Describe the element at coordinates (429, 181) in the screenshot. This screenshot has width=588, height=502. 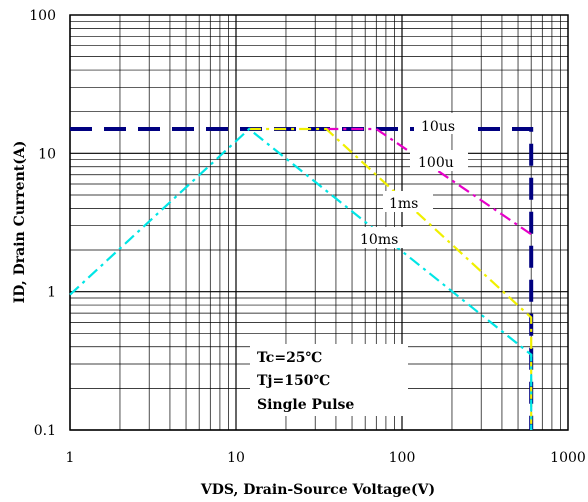
I see `series-line-100u` at that location.